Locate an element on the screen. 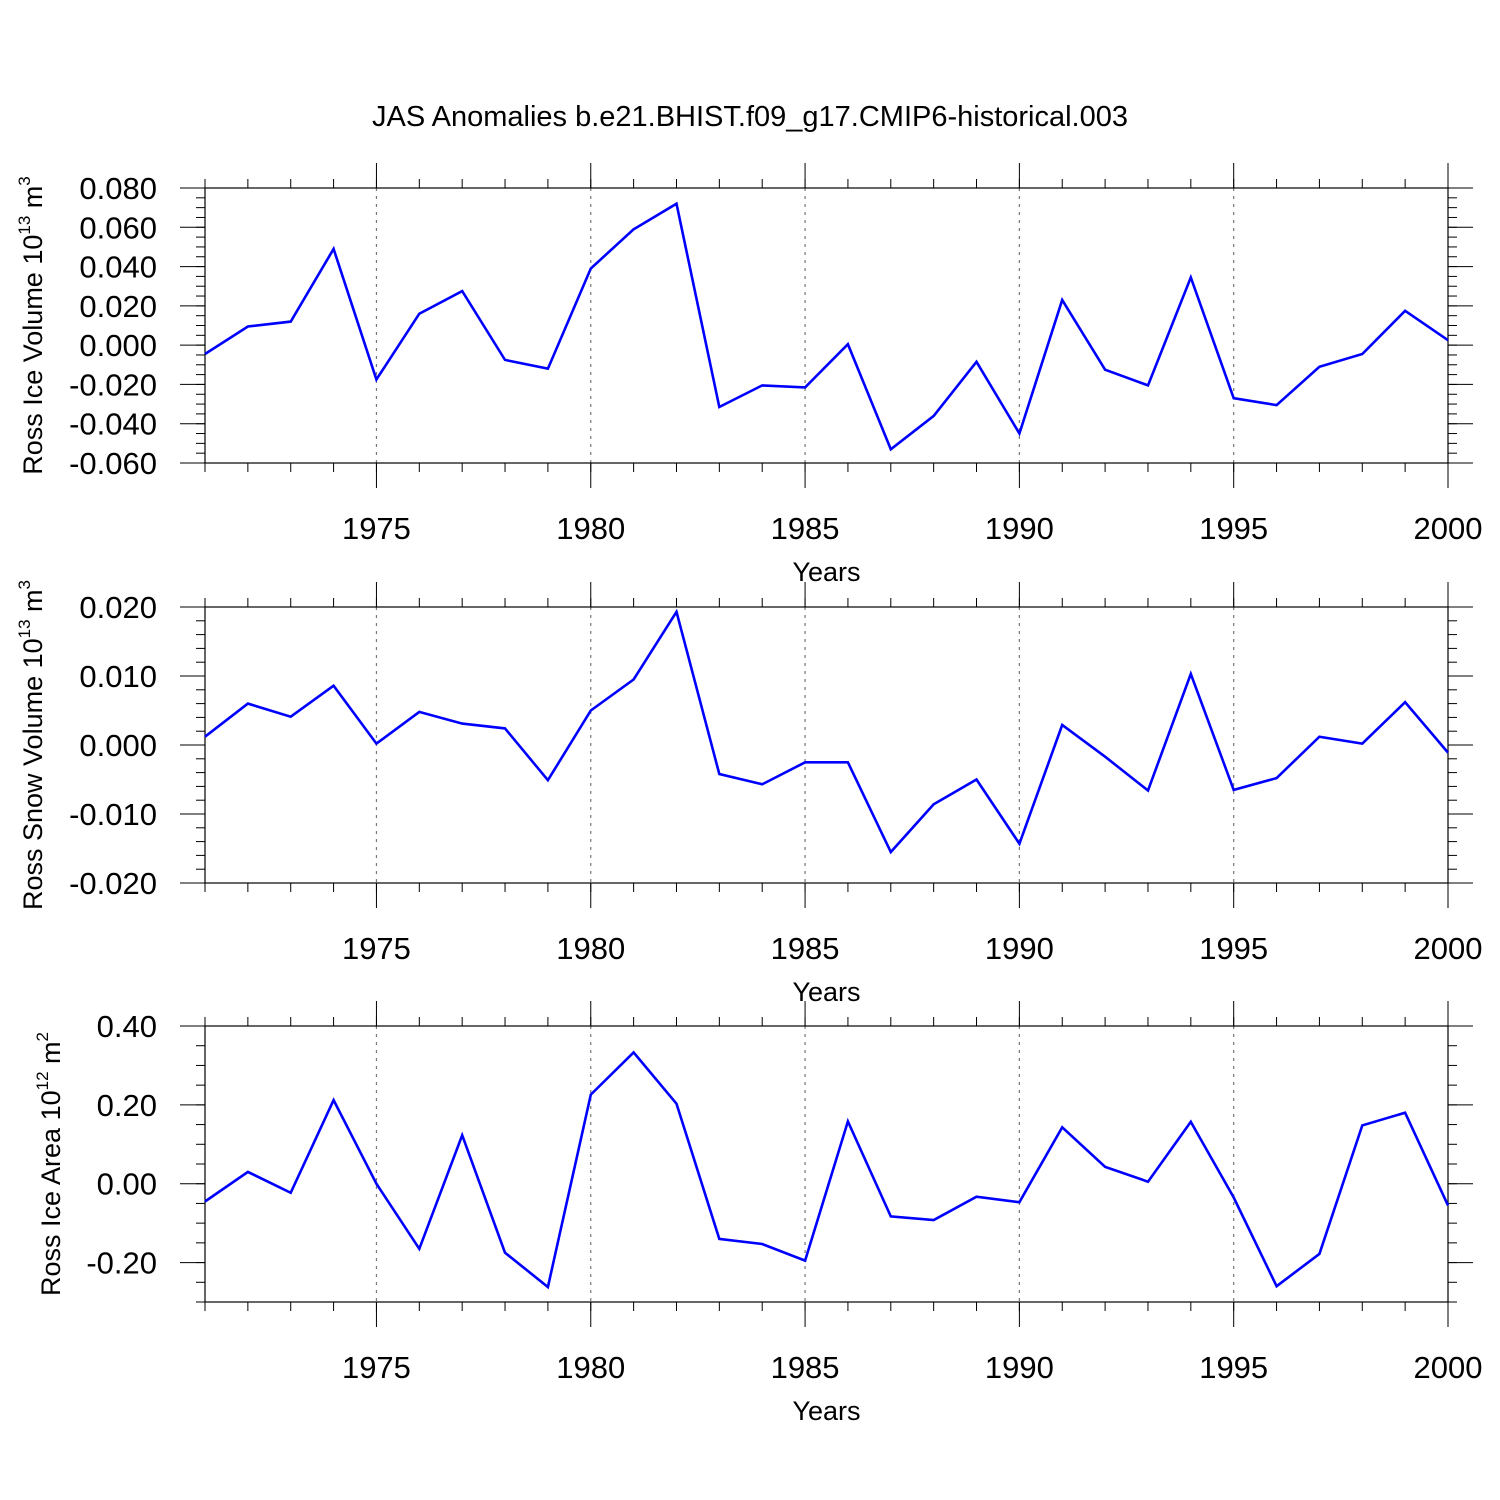 The image size is (1500, 1500). y-tick-label: 0.080 is located at coordinates (118, 188).